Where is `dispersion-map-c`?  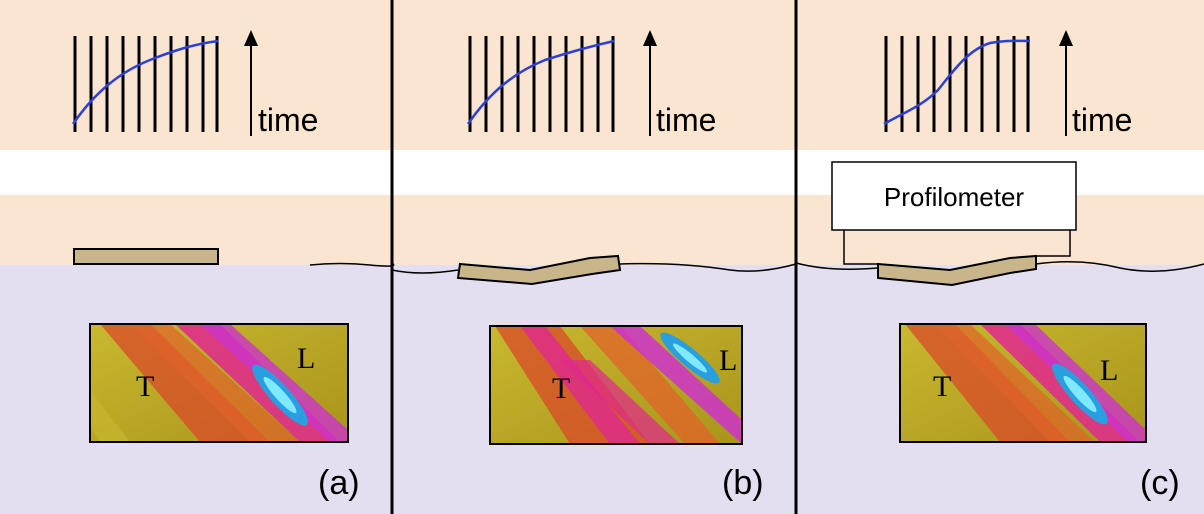 dispersion-map-c is located at coordinates (1023, 383).